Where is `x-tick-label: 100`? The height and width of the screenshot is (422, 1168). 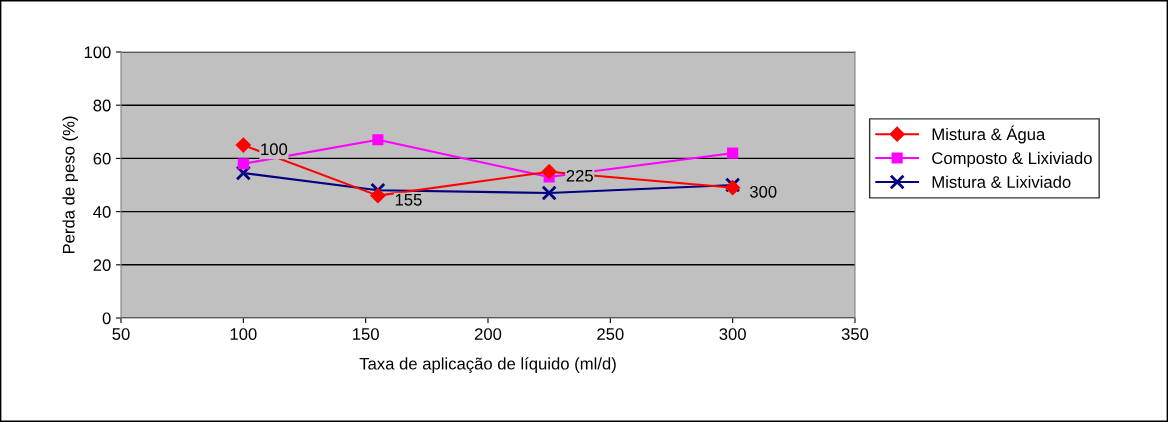
x-tick-label: 100 is located at coordinates (243, 334).